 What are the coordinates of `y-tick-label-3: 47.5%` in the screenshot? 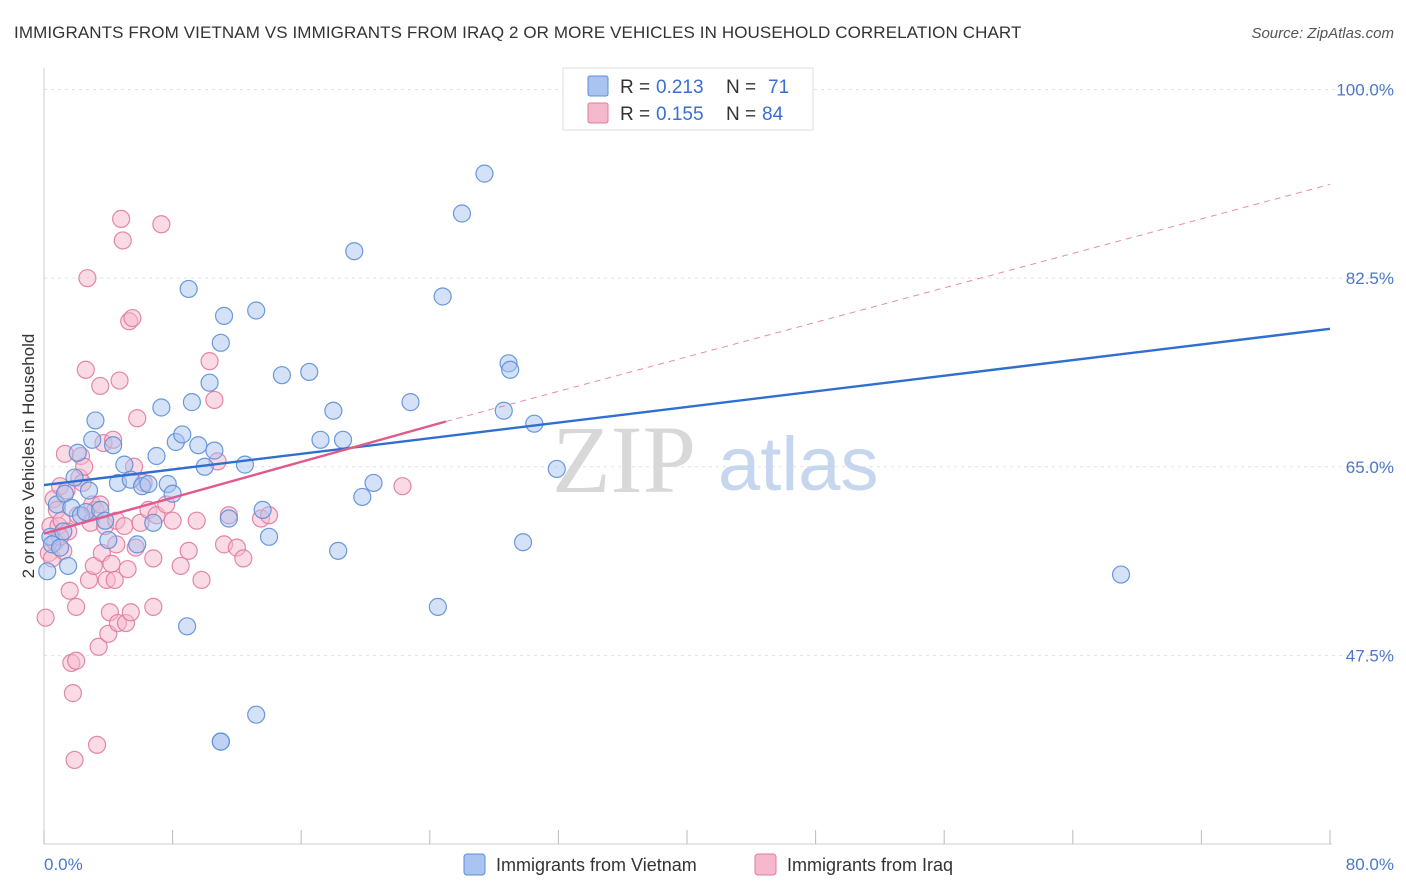 It's located at (1370, 655).